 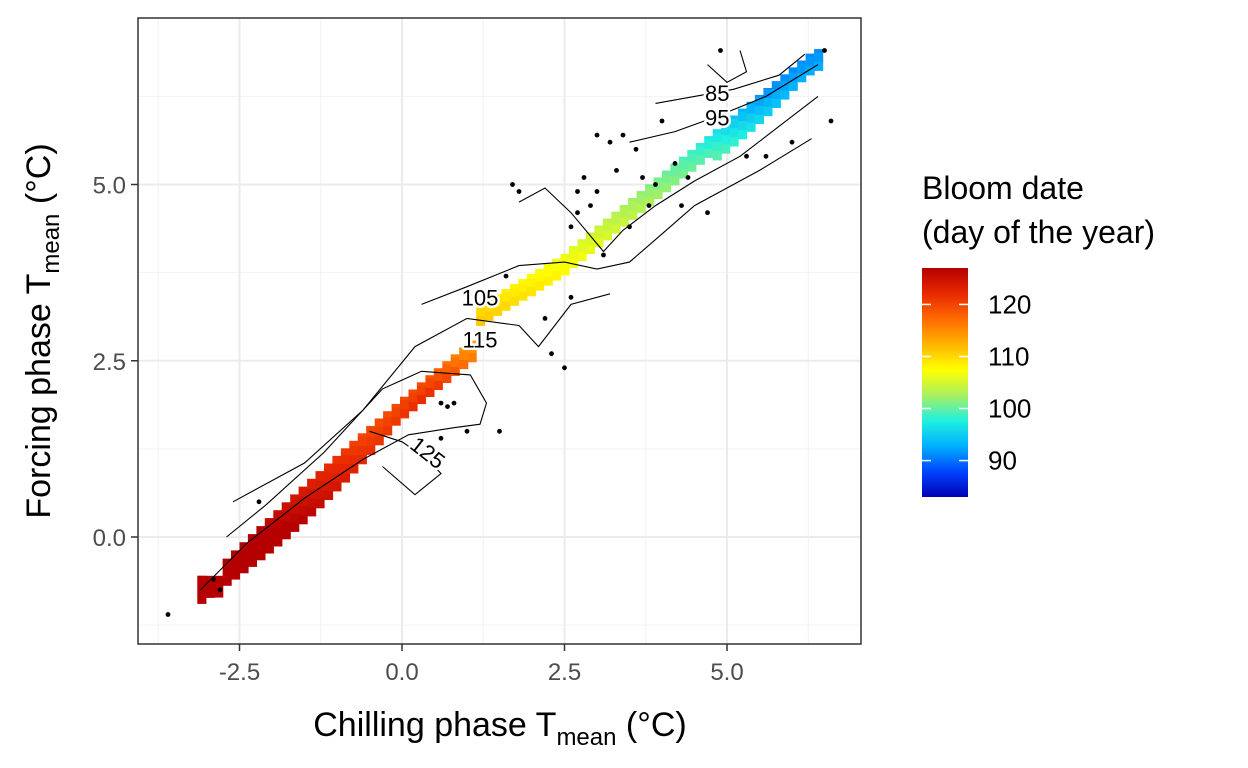 I want to click on y-tick-label: 0.0, so click(x=109, y=538).